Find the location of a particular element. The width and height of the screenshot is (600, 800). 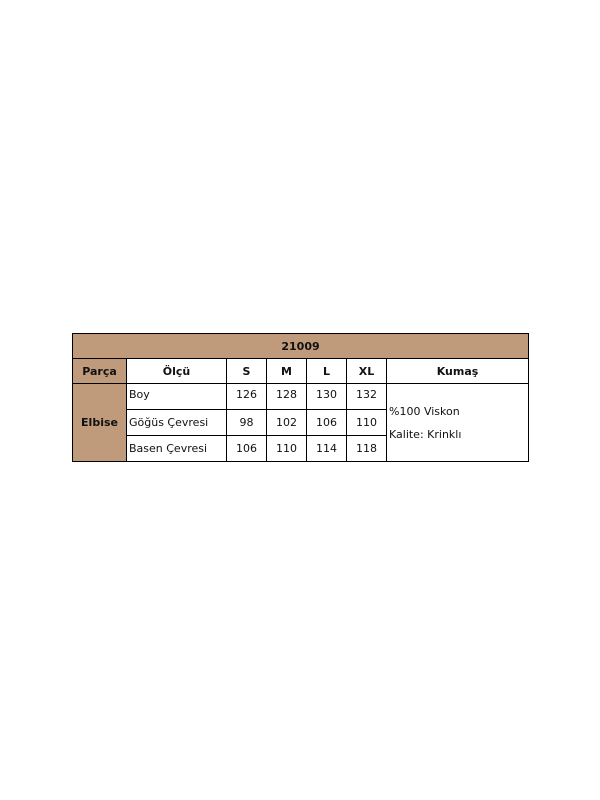

table-title: 21009 is located at coordinates (300, 346).